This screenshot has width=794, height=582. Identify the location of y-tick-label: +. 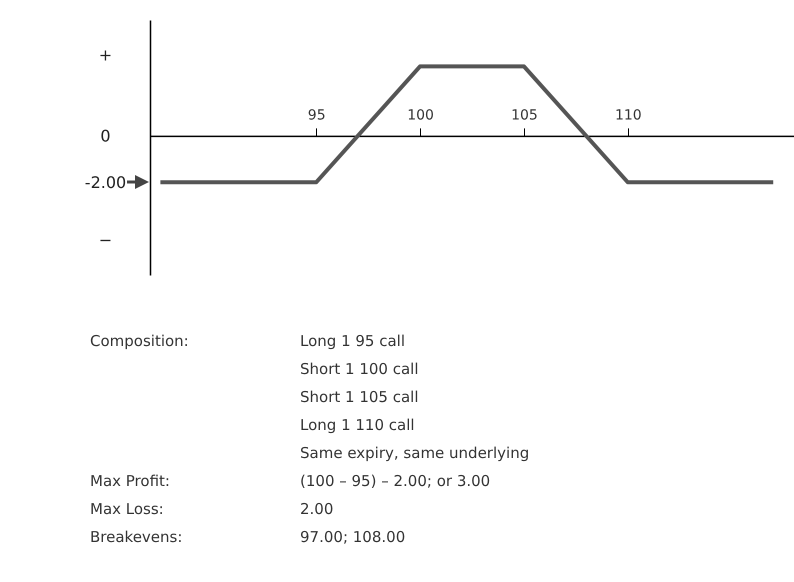
(105, 54).